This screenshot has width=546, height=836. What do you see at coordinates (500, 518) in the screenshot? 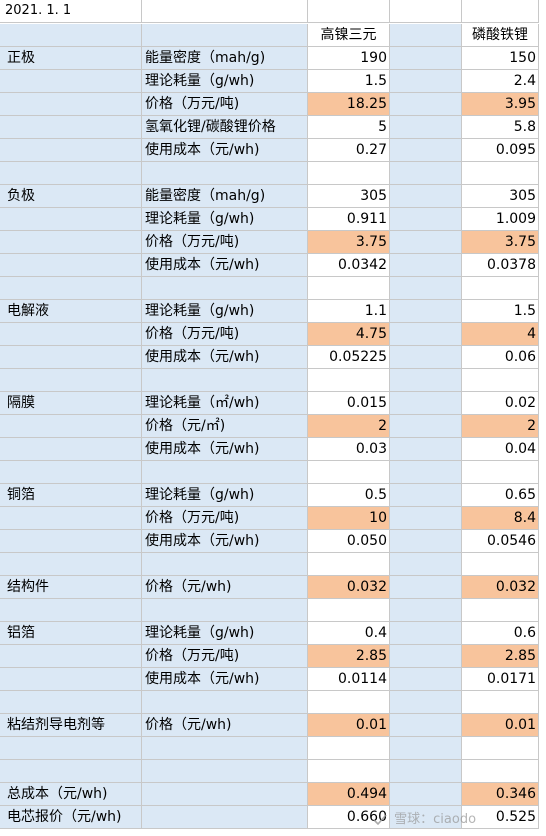
I see `value-lfp-cell: 8.4` at bounding box center [500, 518].